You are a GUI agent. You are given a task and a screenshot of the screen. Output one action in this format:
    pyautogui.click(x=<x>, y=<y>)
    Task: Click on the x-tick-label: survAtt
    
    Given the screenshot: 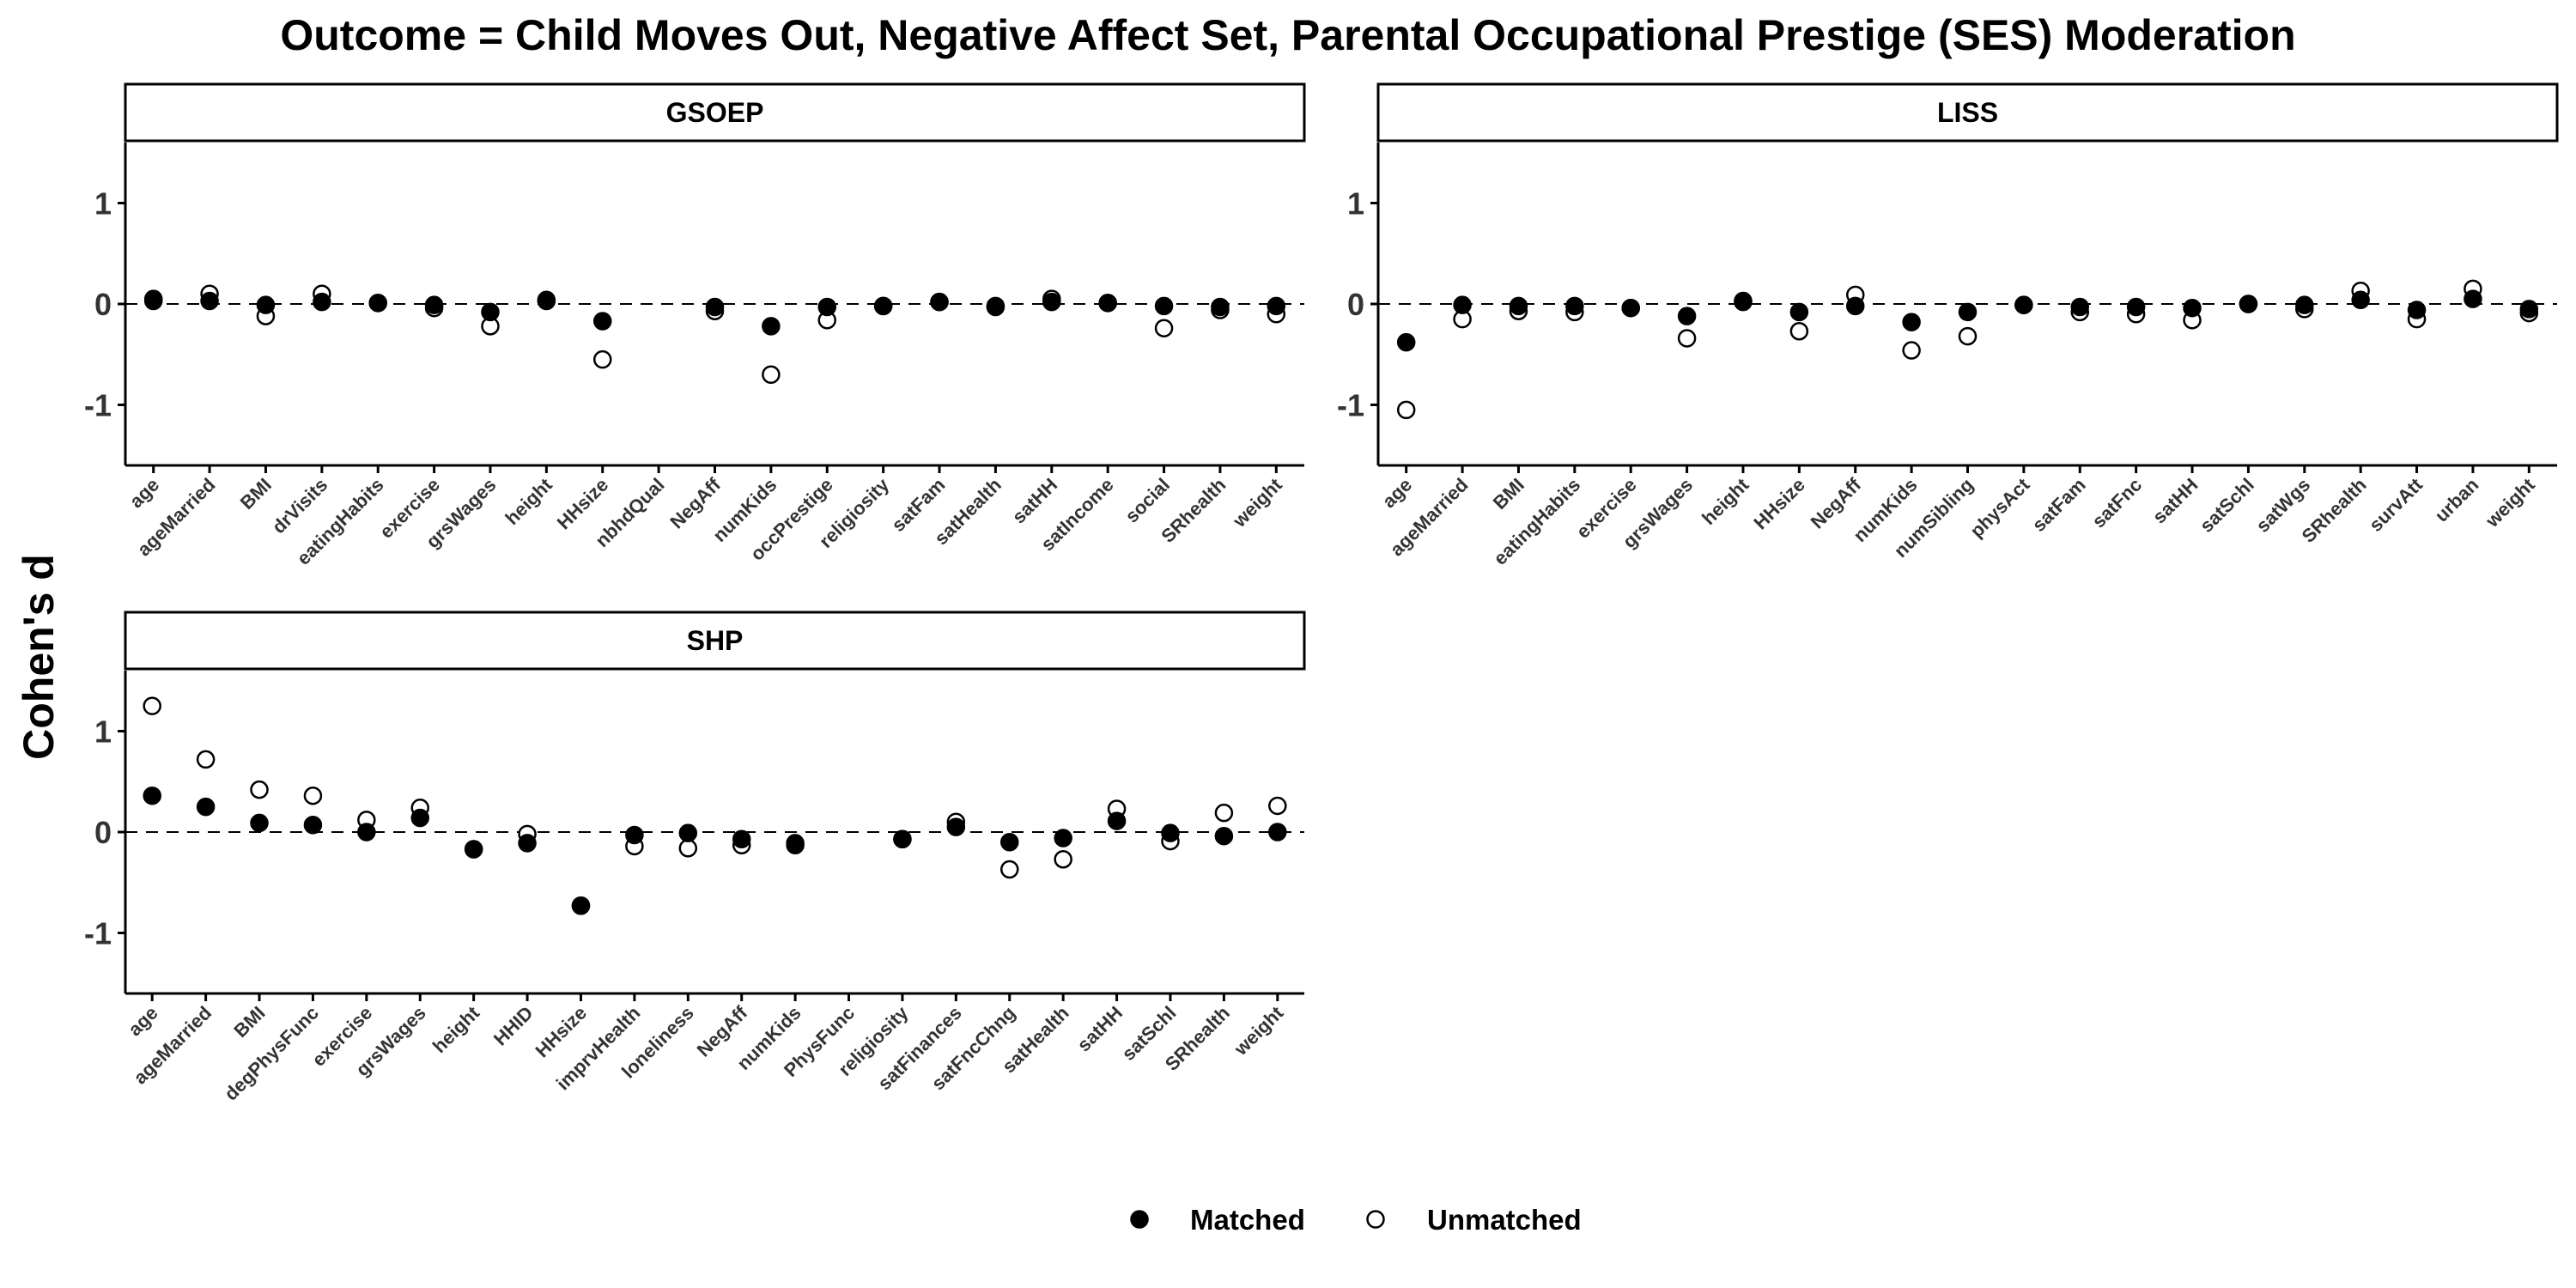 What is the action you would take?
    pyautogui.click(x=2396, y=505)
    